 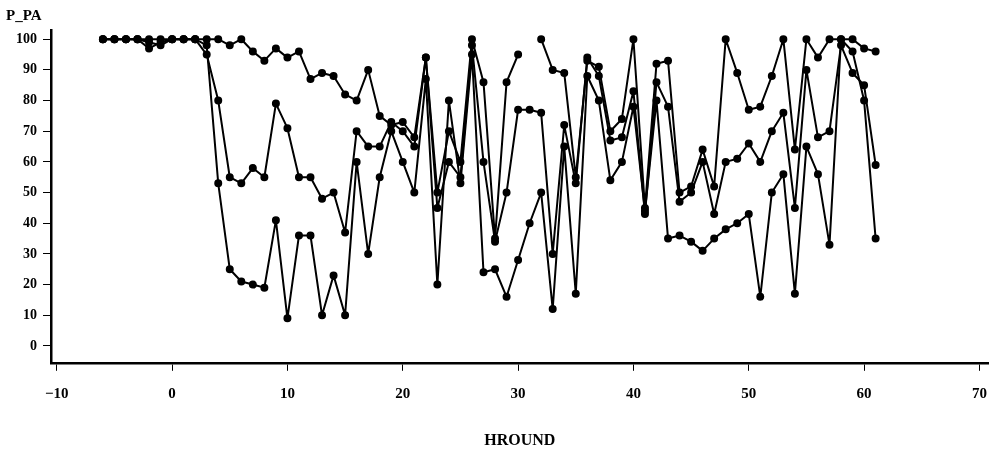 What do you see at coordinates (749, 392) in the screenshot?
I see `x-tick-label: 50` at bounding box center [749, 392].